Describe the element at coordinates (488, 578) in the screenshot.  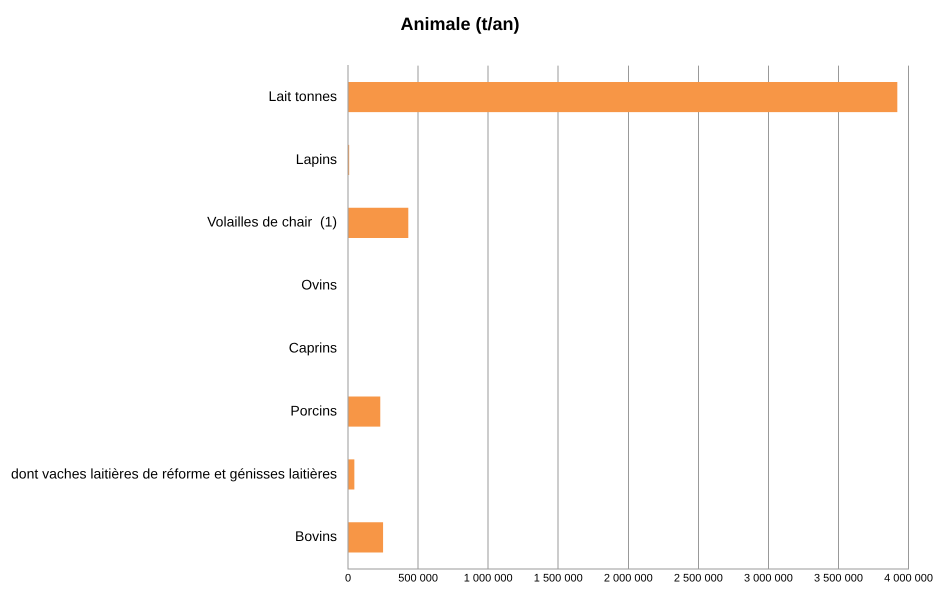
I see `x-tick-label: 1 000 000` at that location.